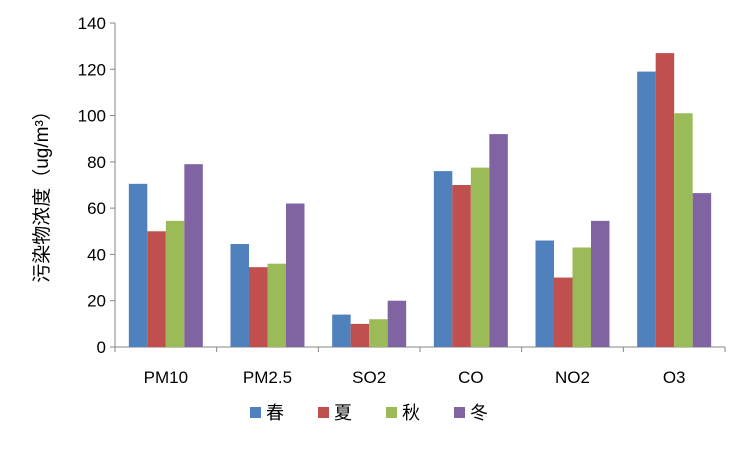 The width and height of the screenshot is (750, 455). Describe the element at coordinates (411, 413) in the screenshot. I see `legend-label: 秋` at that location.